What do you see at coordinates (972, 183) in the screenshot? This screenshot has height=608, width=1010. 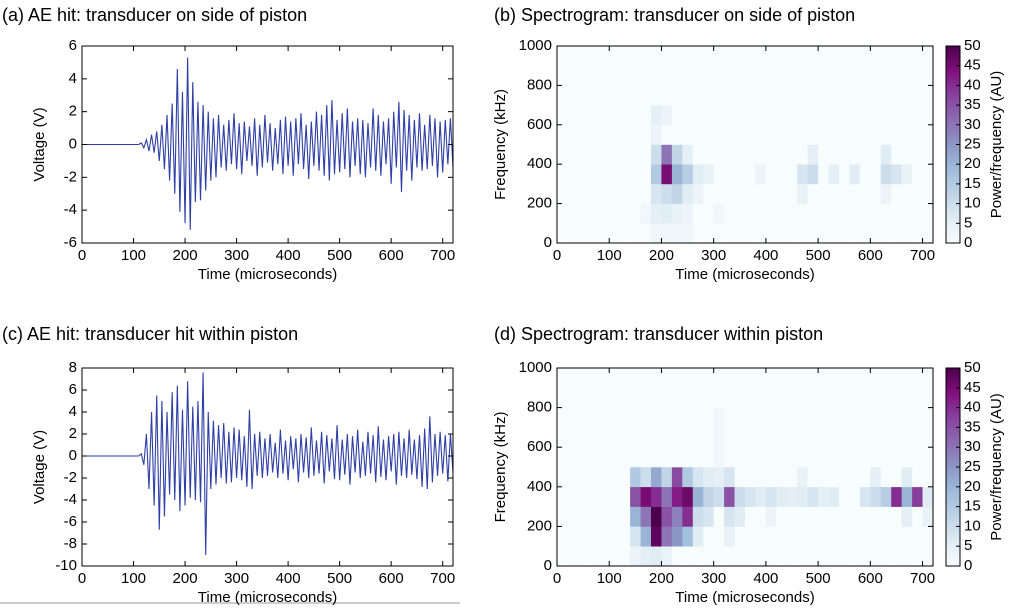 I see `colorbar-tick-label: 15` at bounding box center [972, 183].